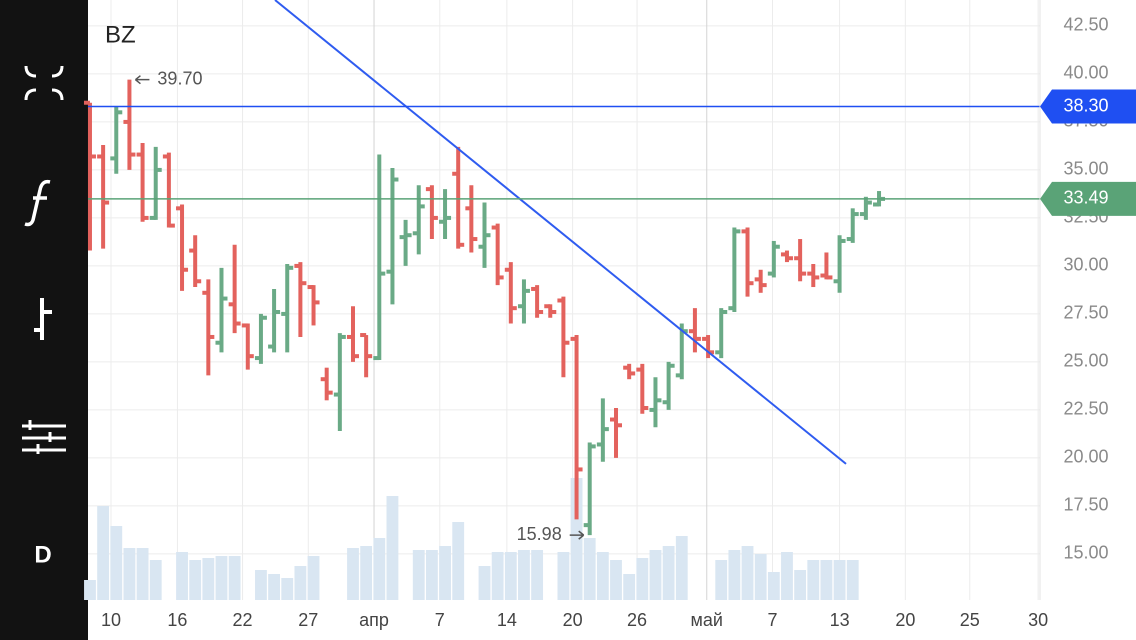 This screenshot has height=640, width=1136. I want to click on x-tick-label: 30, so click(1038, 620).